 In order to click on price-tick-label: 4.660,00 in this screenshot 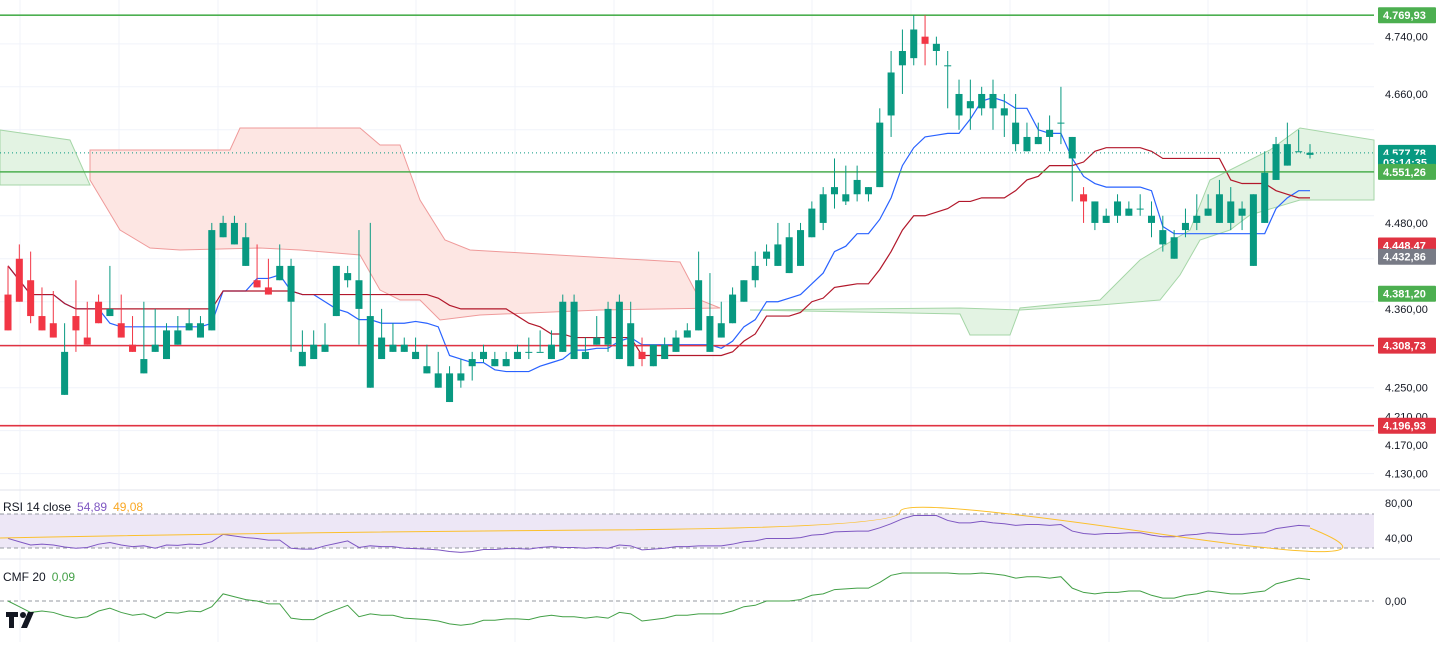, I will do `click(1406, 95)`.